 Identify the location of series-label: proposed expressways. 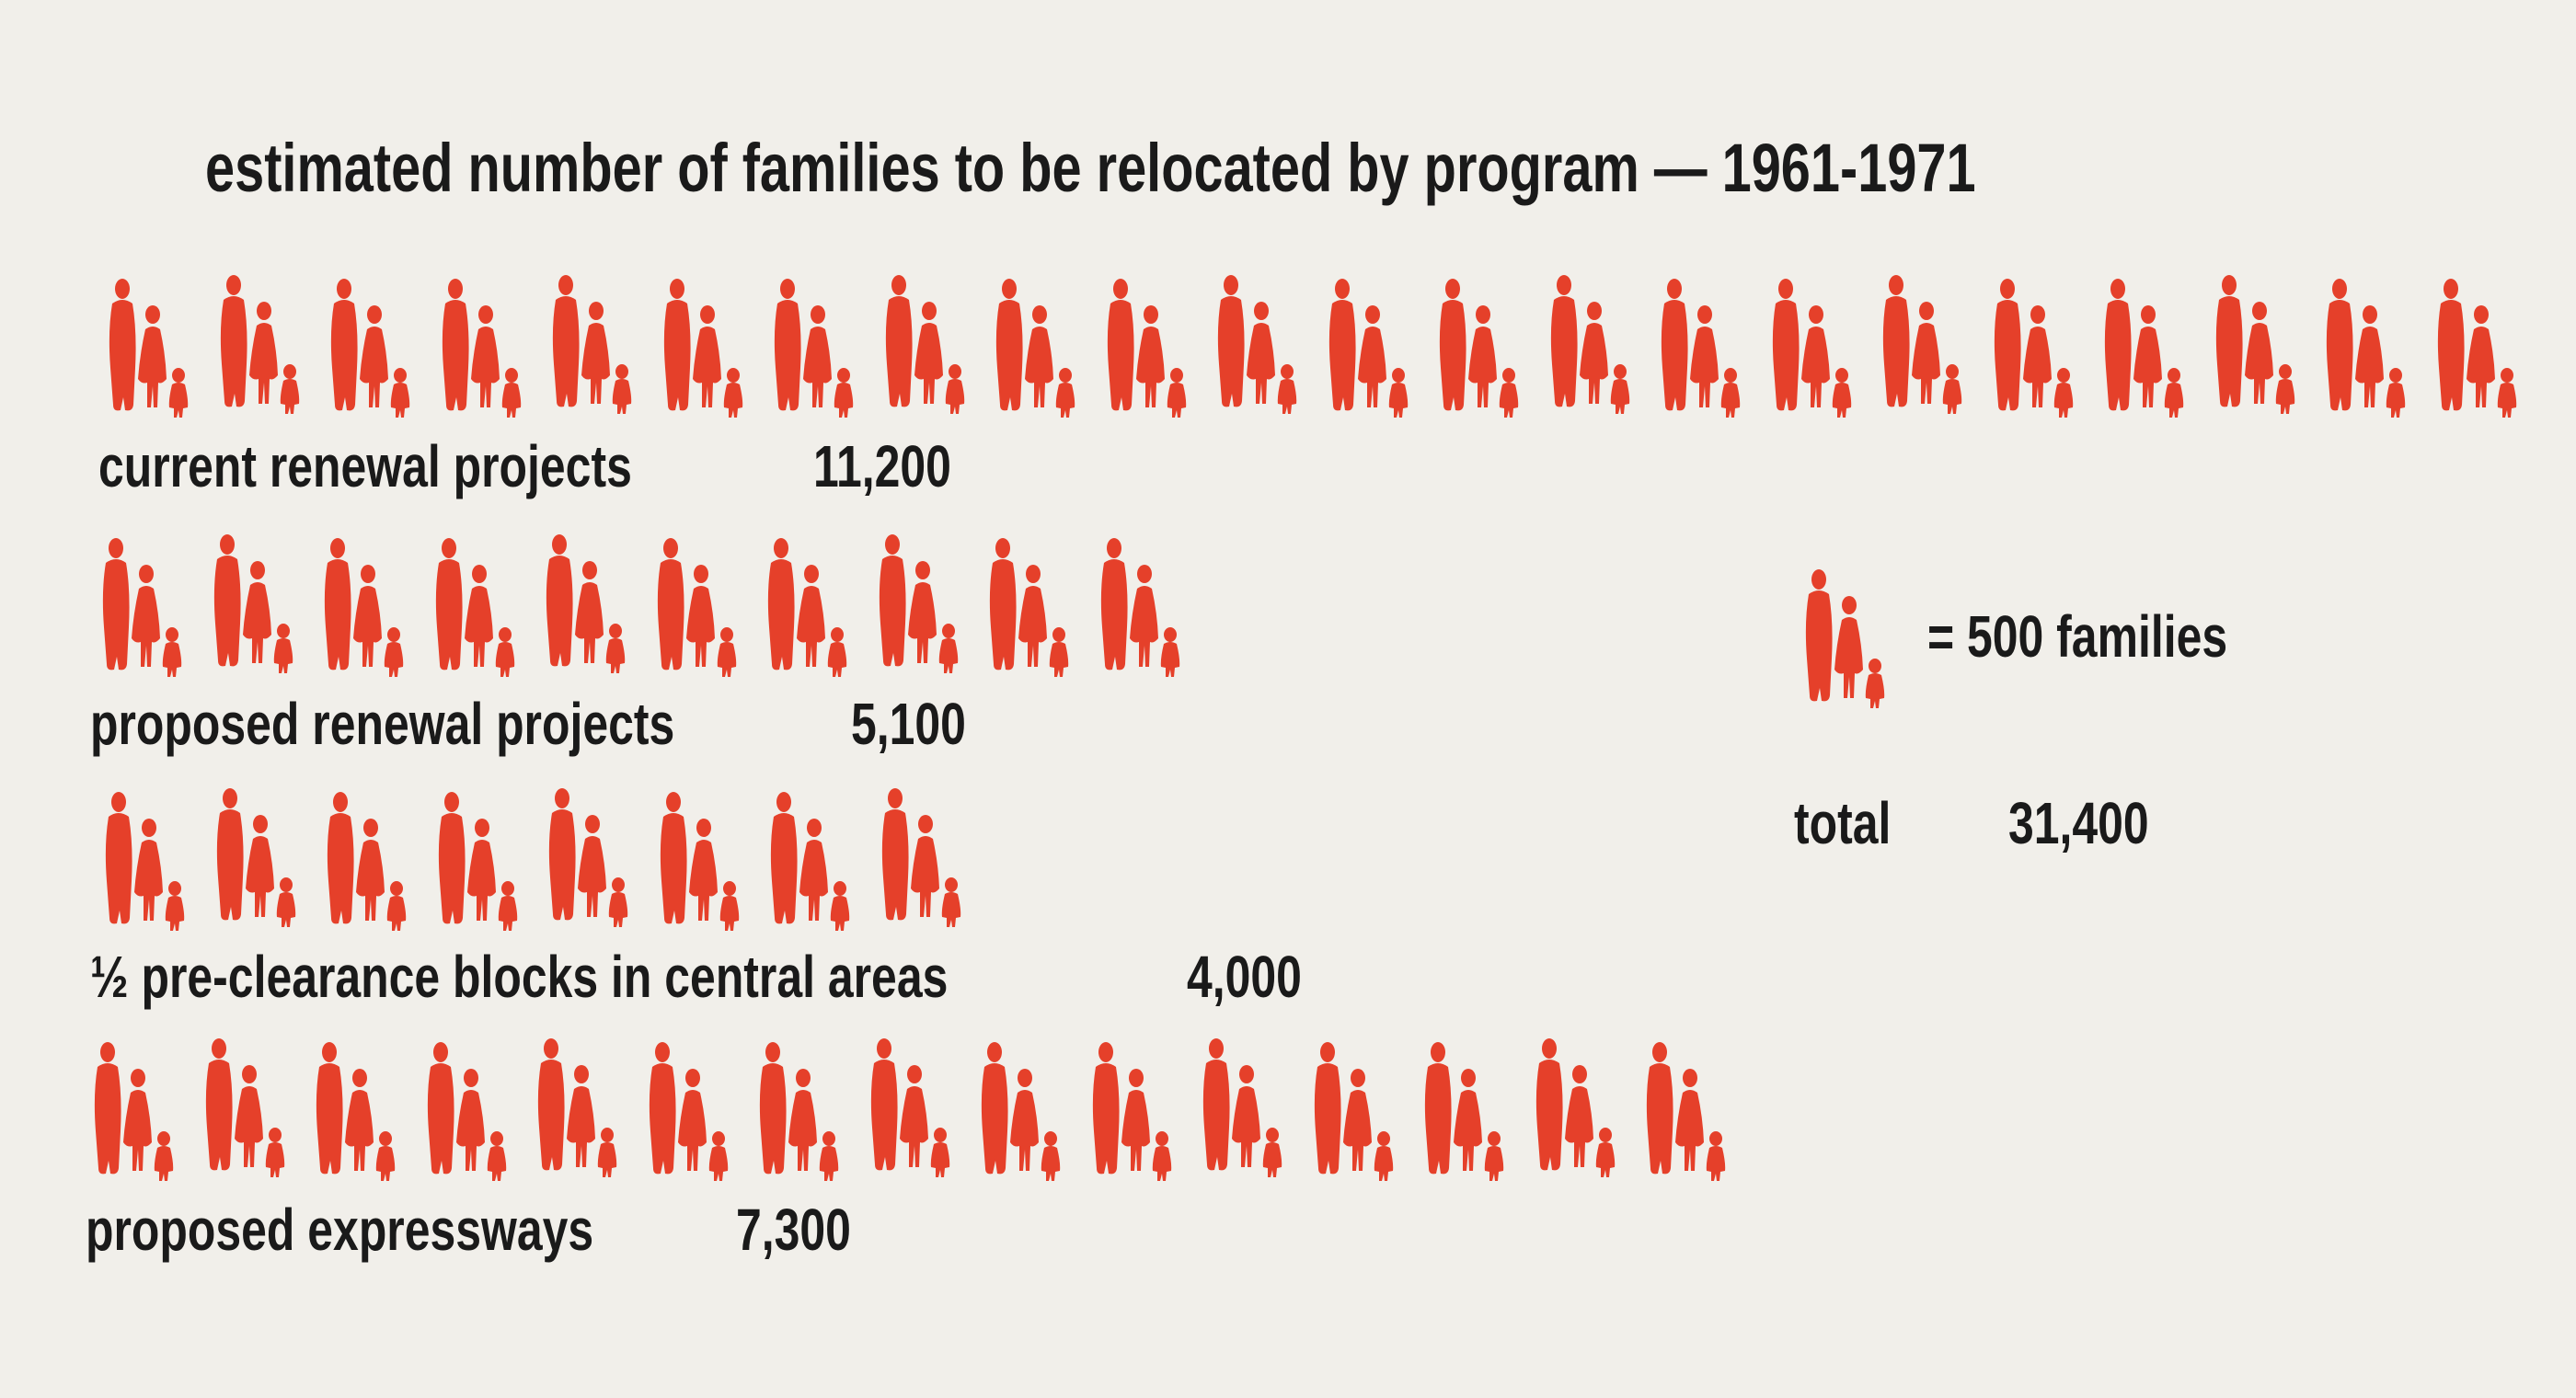
(340, 1230).